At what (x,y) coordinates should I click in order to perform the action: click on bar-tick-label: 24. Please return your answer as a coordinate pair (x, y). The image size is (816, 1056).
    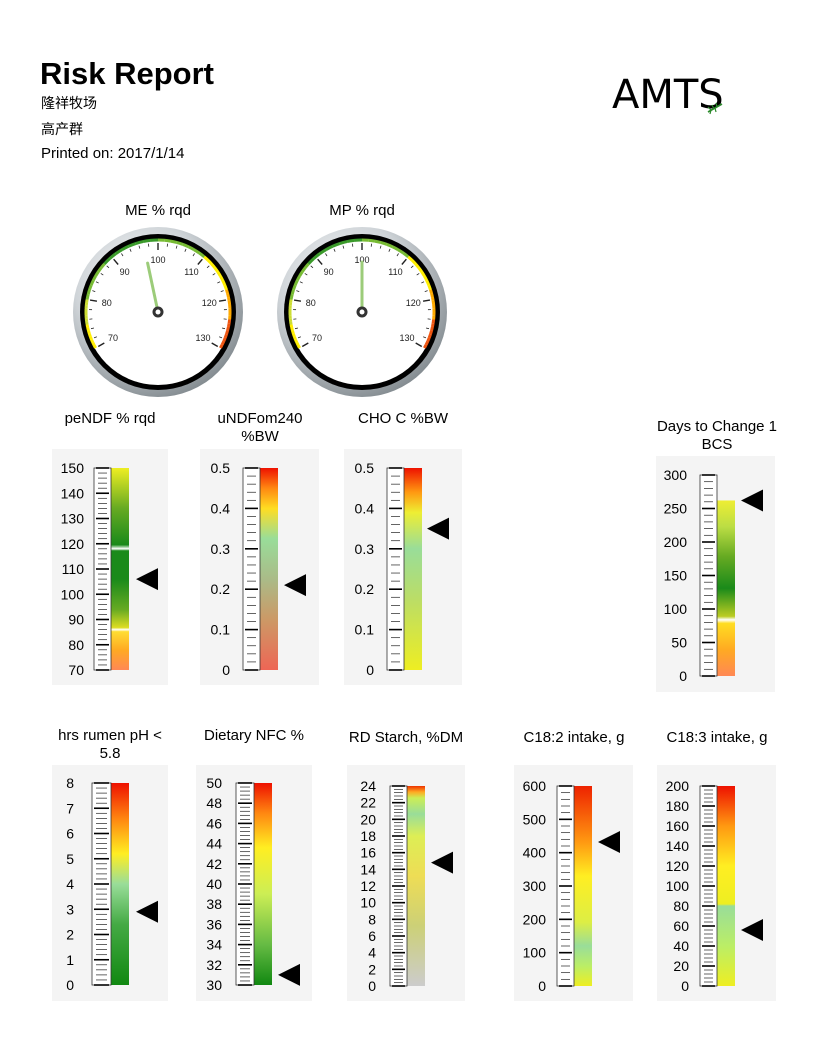
    Looking at the image, I should click on (368, 786).